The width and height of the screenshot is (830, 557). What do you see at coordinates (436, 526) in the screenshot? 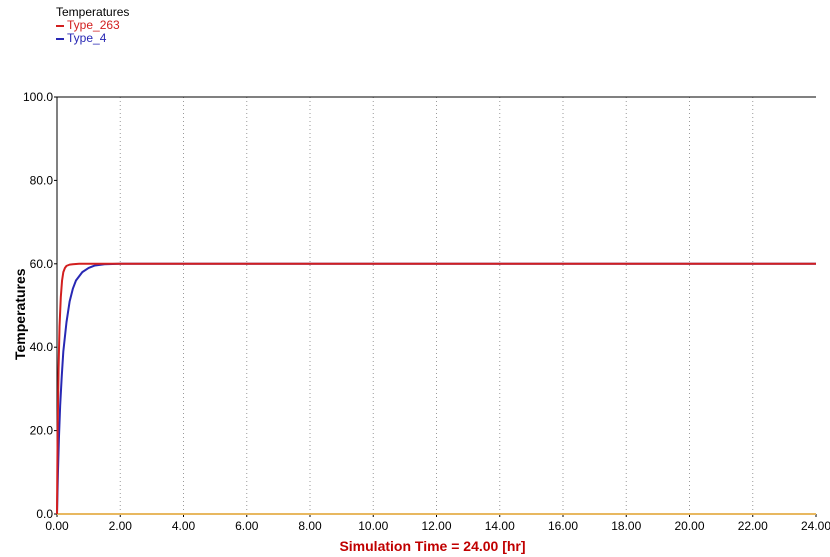
I see `x-tick-label: 12.00` at bounding box center [436, 526].